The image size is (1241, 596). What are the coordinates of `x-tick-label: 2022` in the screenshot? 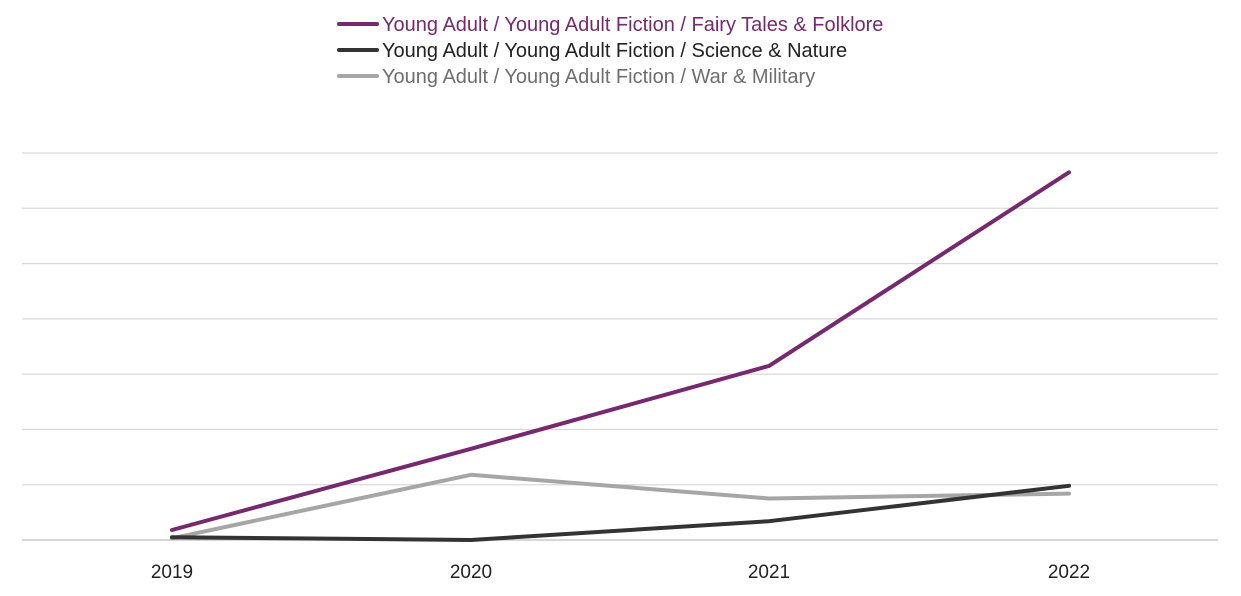 It's located at (1069, 572).